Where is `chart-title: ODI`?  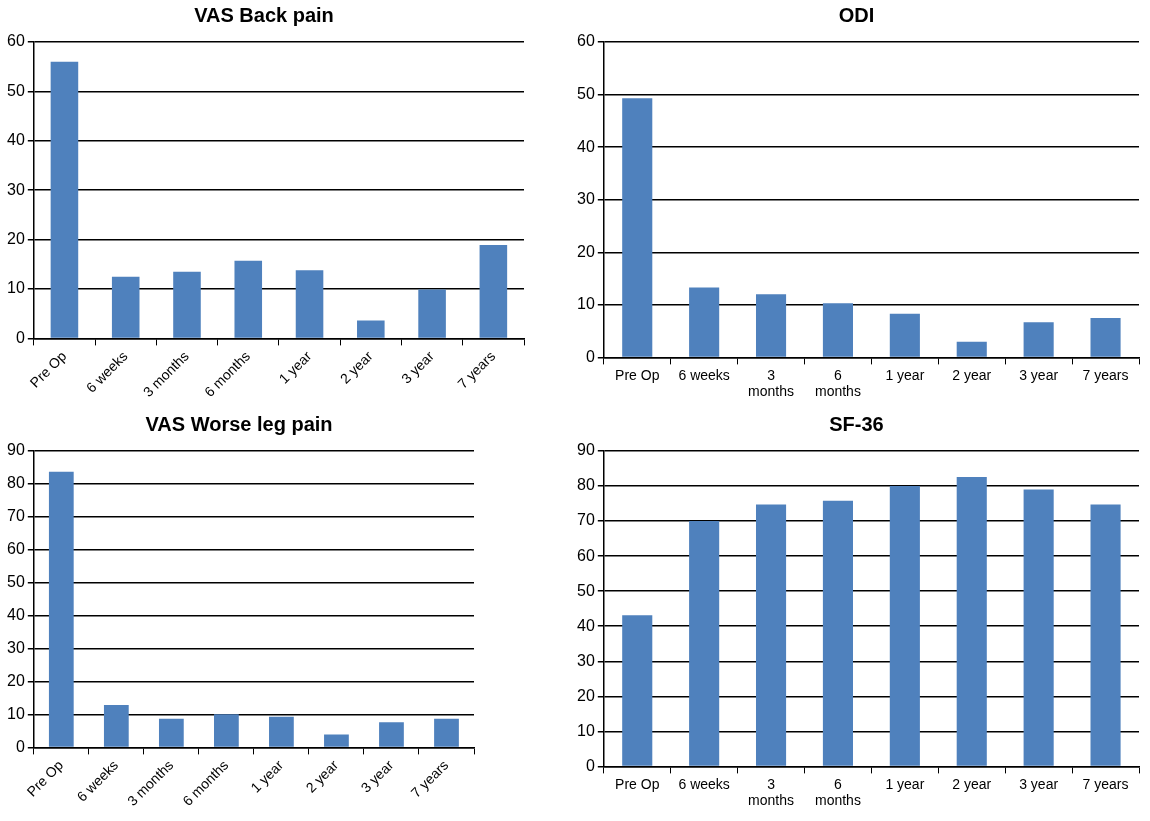 chart-title: ODI is located at coordinates (856, 14).